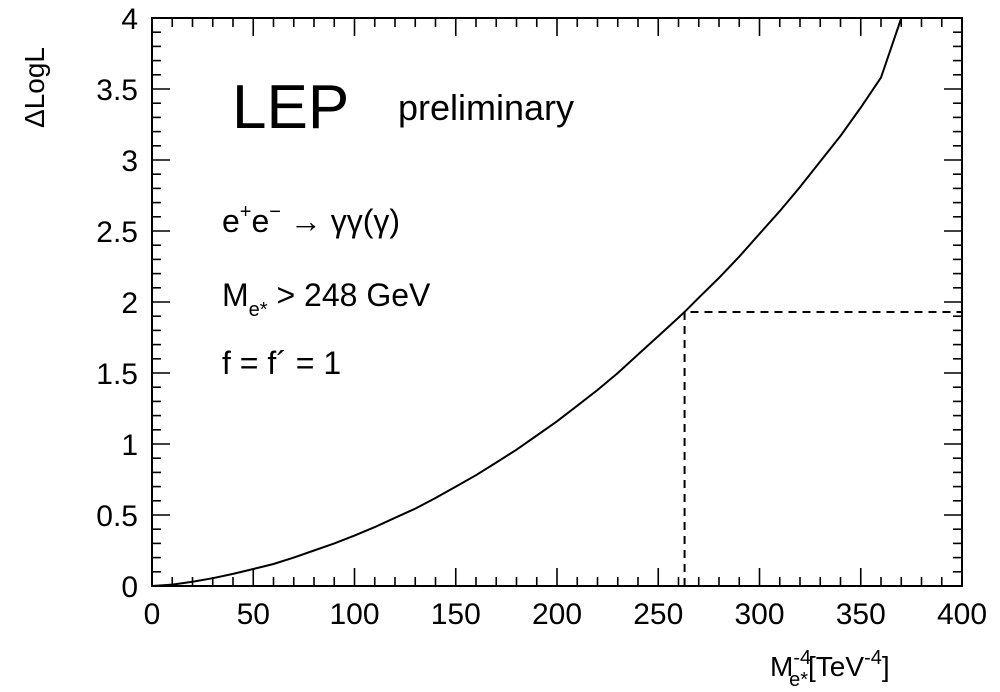  What do you see at coordinates (129, 19) in the screenshot?
I see `y-tick-label: 4` at bounding box center [129, 19].